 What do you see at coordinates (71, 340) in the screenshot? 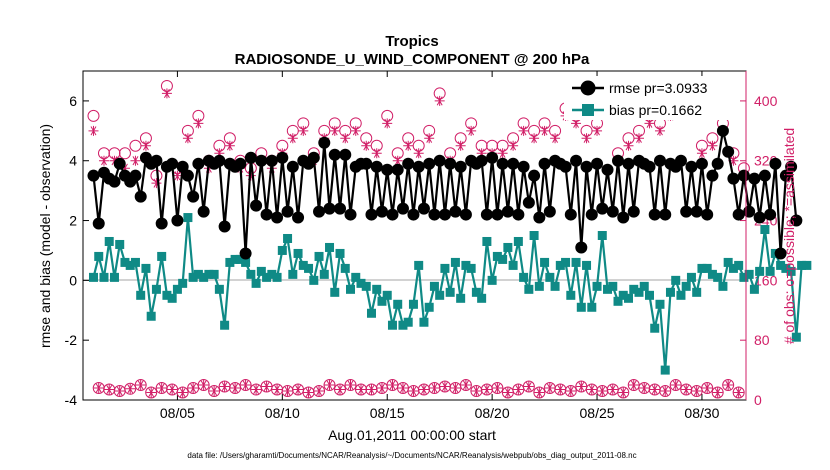
I see `y-tick-label: -2` at bounding box center [71, 340].